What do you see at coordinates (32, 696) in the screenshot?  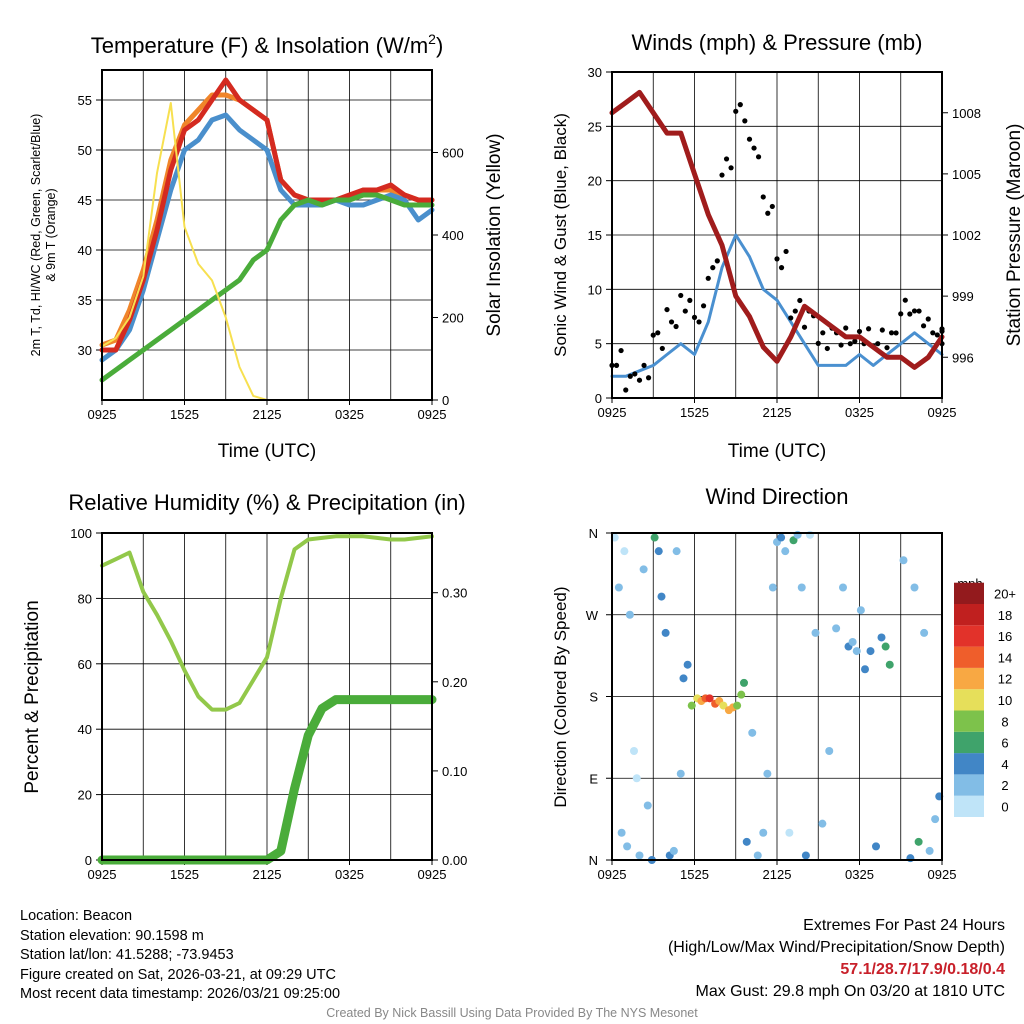 I see `y-axis-label: Percent & Precipitation` at bounding box center [32, 696].